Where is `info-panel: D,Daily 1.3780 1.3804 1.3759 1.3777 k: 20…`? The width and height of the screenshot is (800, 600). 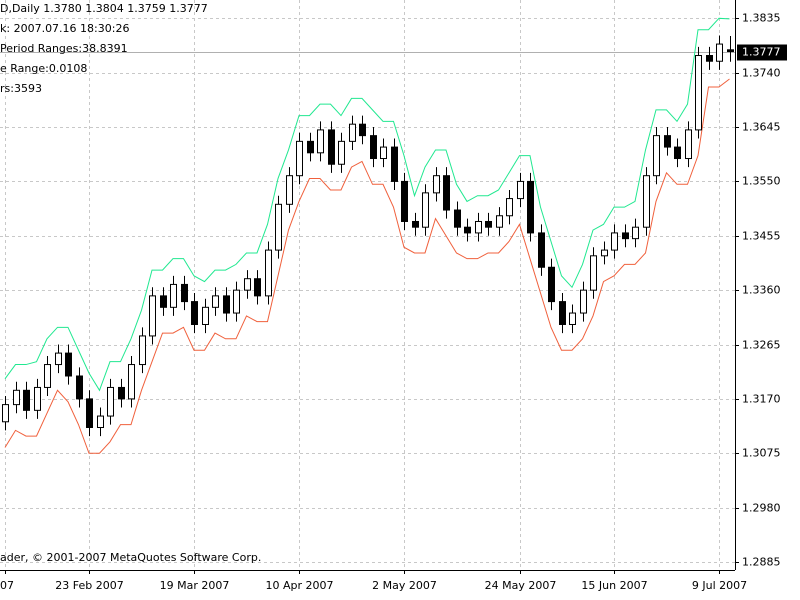
info-panel: D,Daily 1.3780 1.3804 1.3759 1.3777 k: 20… is located at coordinates (104, 48).